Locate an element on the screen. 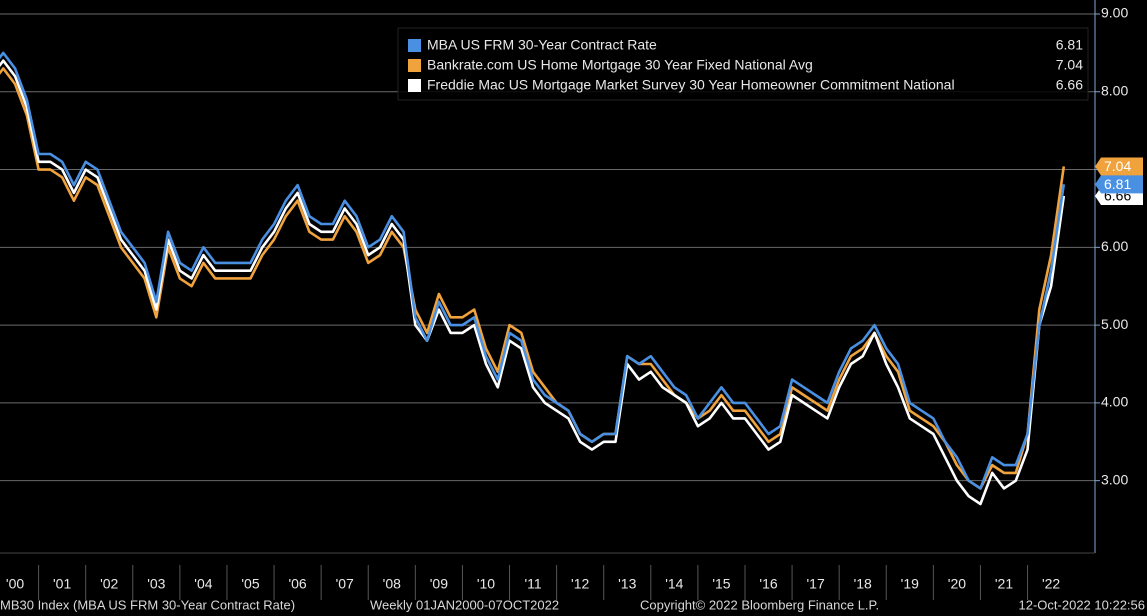 This screenshot has width=1147, height=616. y-tick-label: 4.00 is located at coordinates (1114, 402).